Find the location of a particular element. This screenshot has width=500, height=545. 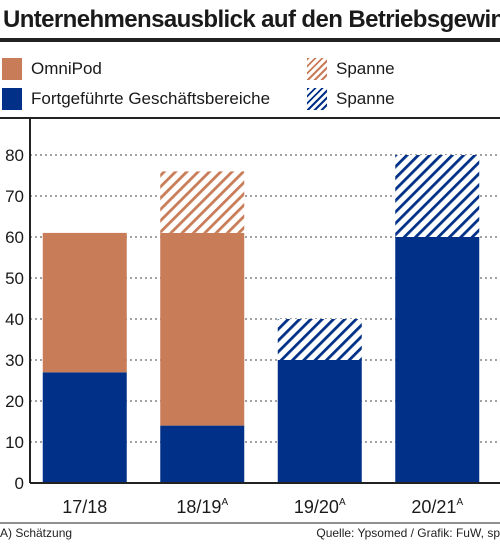

legend-spanne-omnipod: Spanne is located at coordinates (351, 69).